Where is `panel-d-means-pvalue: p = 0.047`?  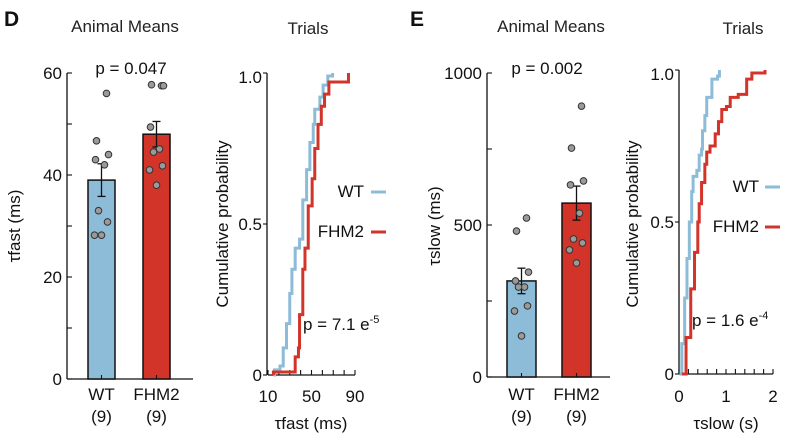
panel-d-means-pvalue: p = 0.047 is located at coordinates (130, 68).